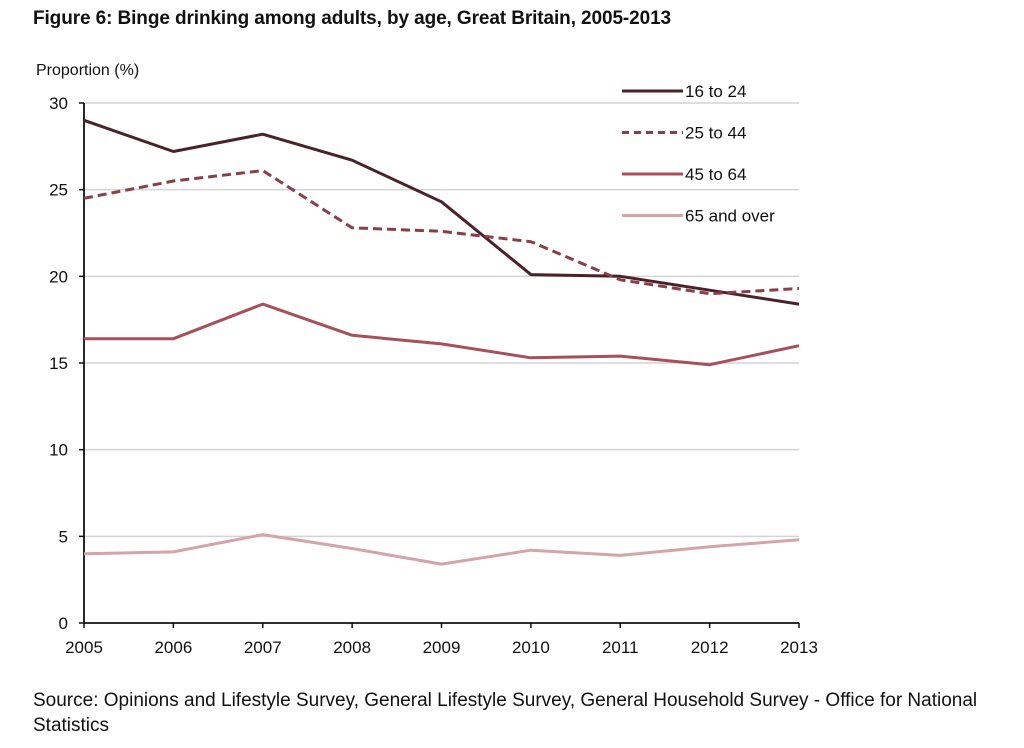 The image size is (1024, 748). What do you see at coordinates (620, 647) in the screenshot?
I see `x-tick-label: 2011` at bounding box center [620, 647].